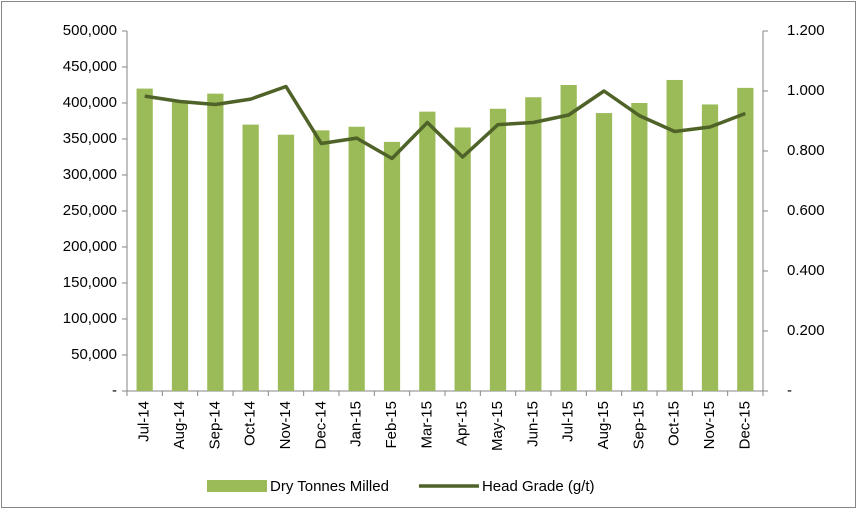 The width and height of the screenshot is (859, 511). Describe the element at coordinates (356, 424) in the screenshot. I see `x-tick-label: Jan-15` at that location.